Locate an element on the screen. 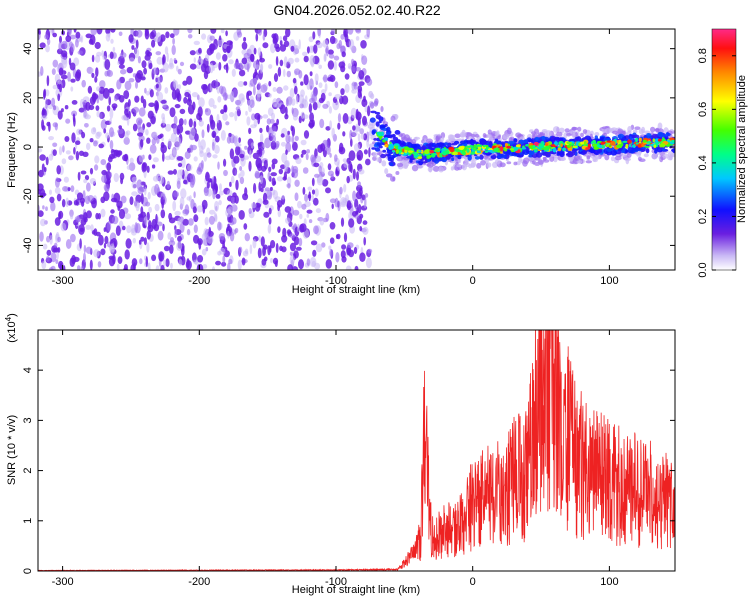 The width and height of the screenshot is (750, 600). snr-x-label: Height of straight line (km) is located at coordinates (356, 590).